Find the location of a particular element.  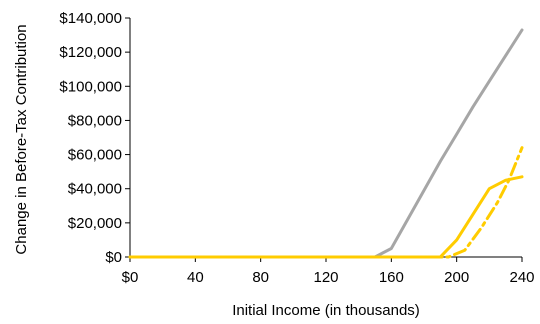

x-tick-label: 200 is located at coordinates (456, 277).